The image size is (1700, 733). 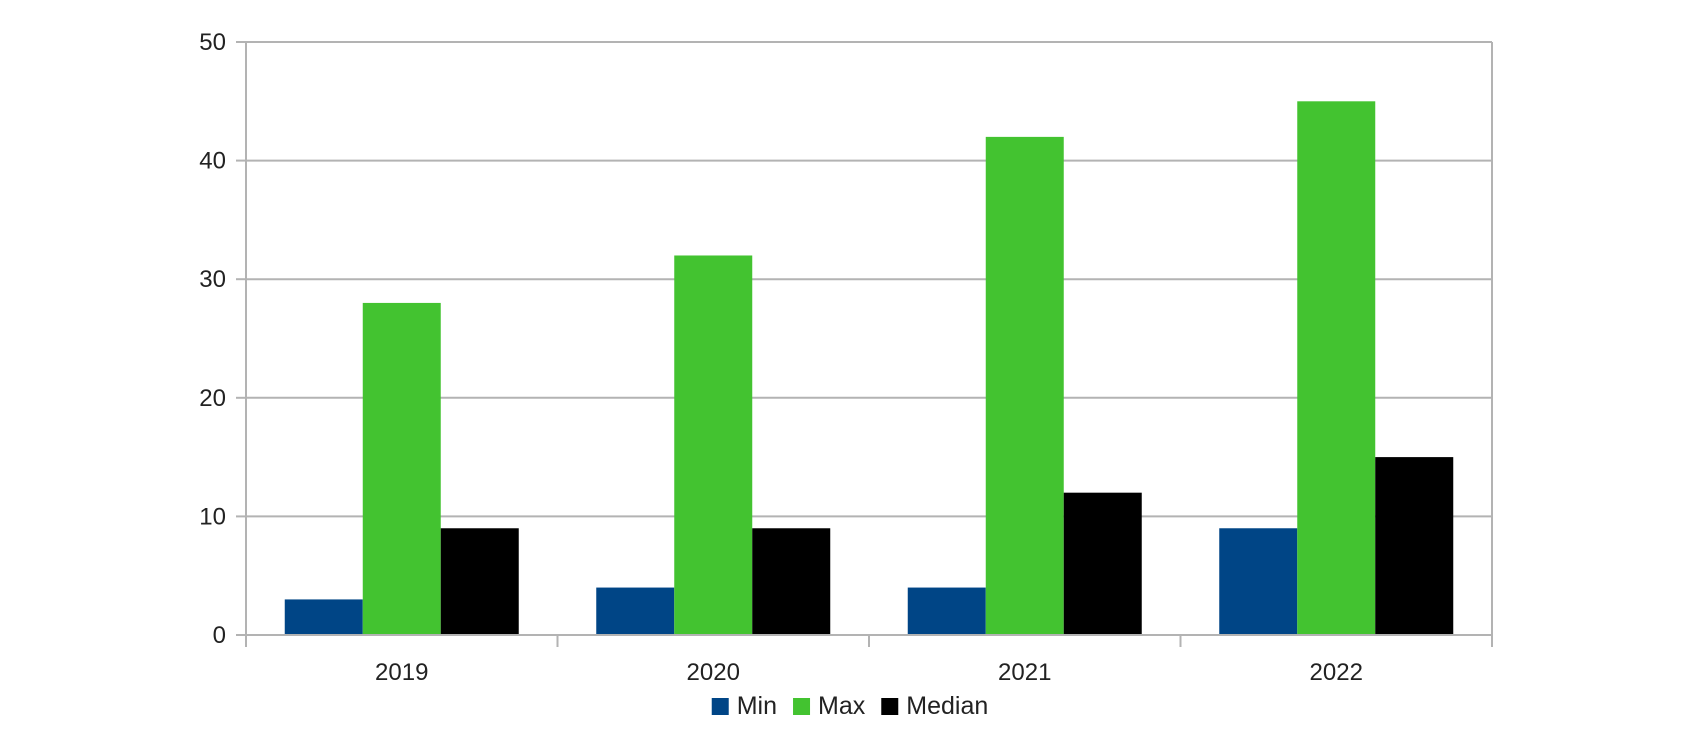 I want to click on legend-swatch-median, so click(x=890, y=706).